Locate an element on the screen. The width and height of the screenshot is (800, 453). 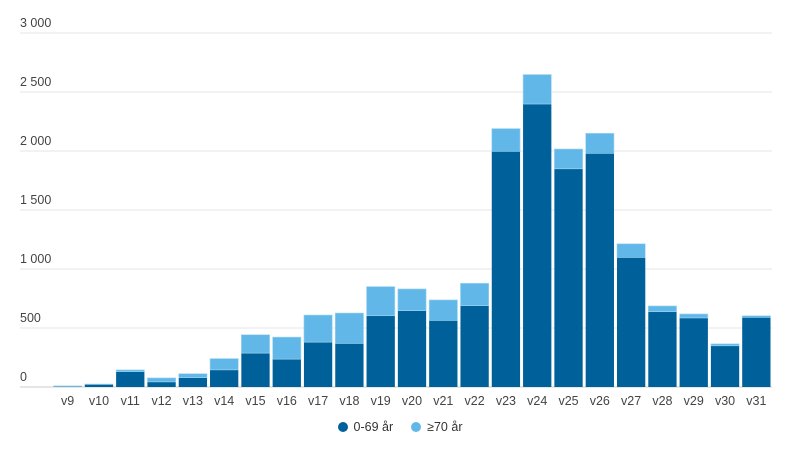
x-tick-label: v21 is located at coordinates (443, 401).